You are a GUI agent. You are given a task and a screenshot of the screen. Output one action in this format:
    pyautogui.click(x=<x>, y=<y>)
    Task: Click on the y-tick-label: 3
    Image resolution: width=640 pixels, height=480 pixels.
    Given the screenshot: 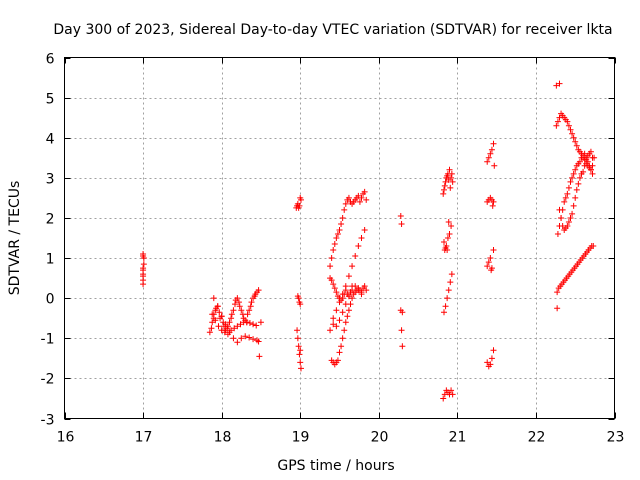 What is the action you would take?
    pyautogui.click(x=50, y=180)
    